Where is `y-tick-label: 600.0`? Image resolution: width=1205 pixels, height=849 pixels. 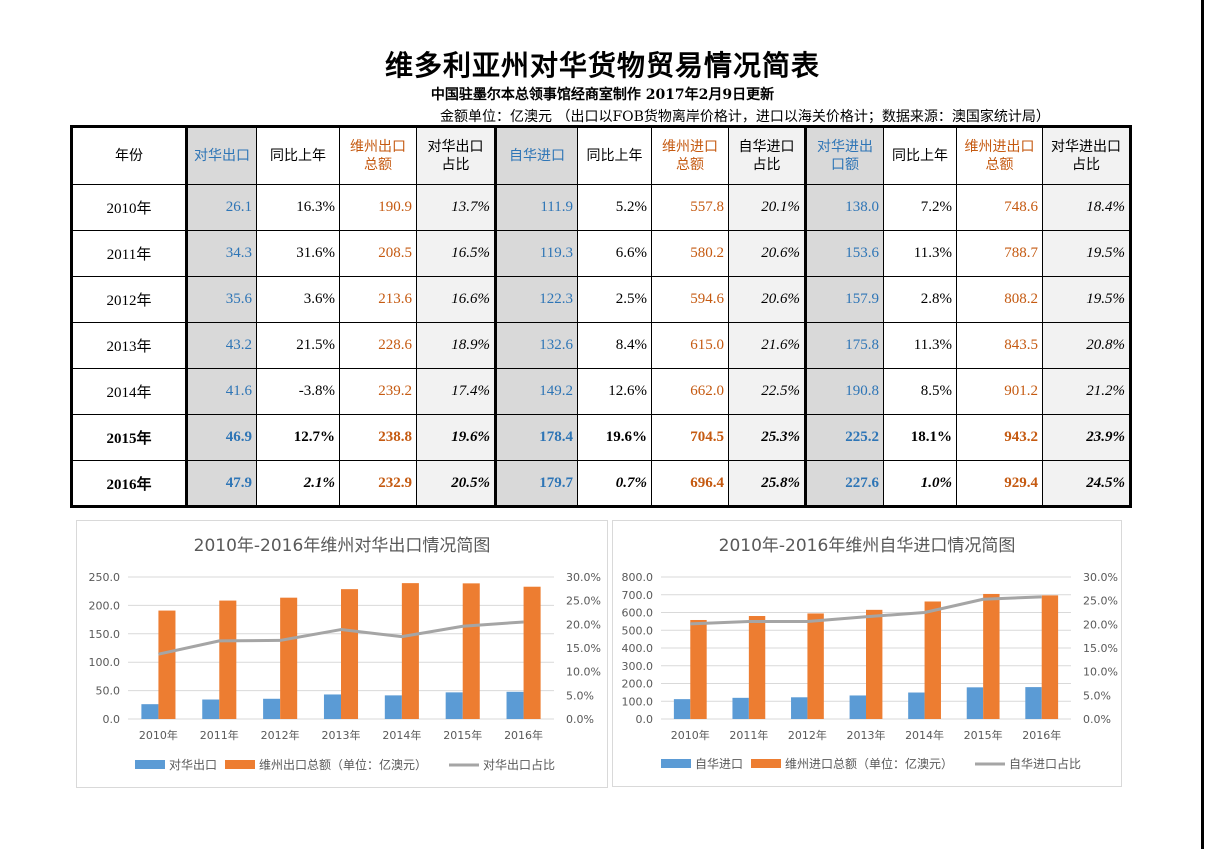 y-tick-label: 600.0 is located at coordinates (638, 613).